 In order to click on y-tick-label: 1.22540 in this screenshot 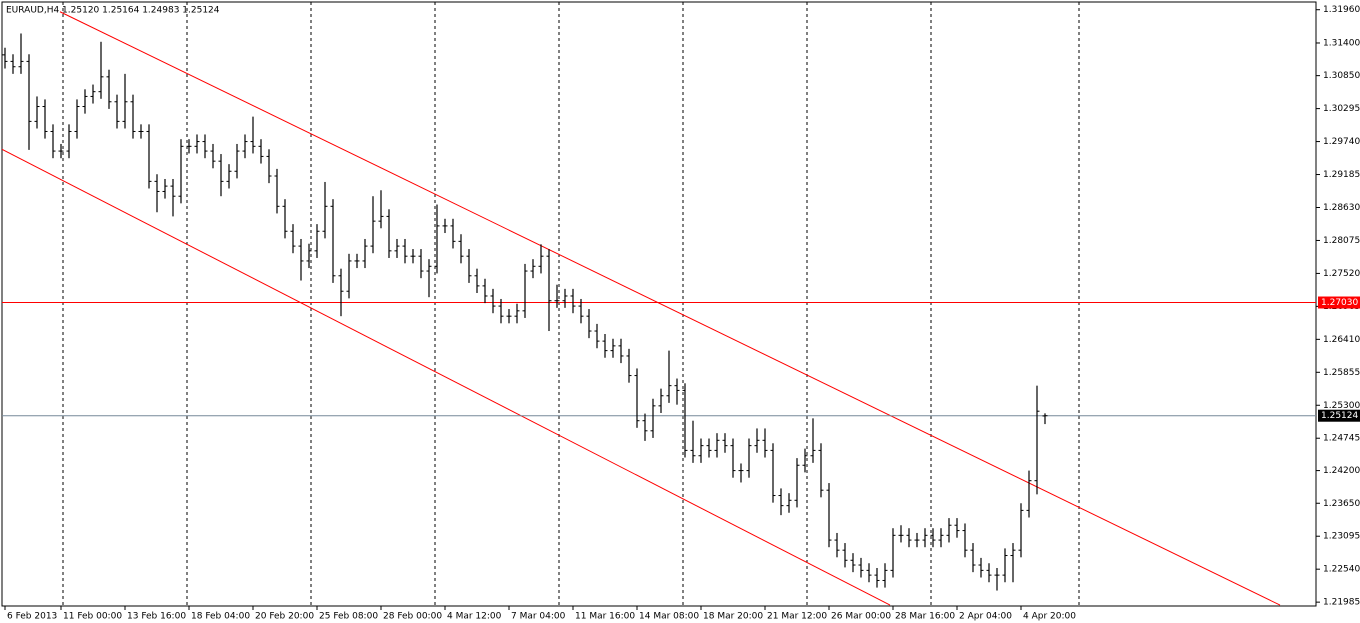, I will do `click(1341, 570)`.